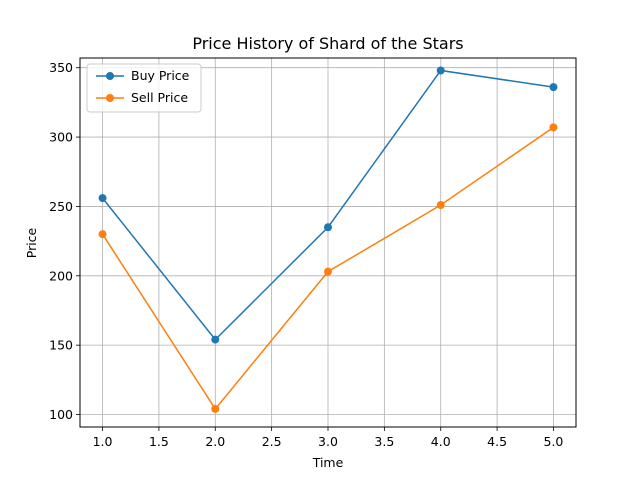 Image resolution: width=640 pixels, height=480 pixels. Describe the element at coordinates (215, 441) in the screenshot. I see `x-tick-label: 2.0` at that location.